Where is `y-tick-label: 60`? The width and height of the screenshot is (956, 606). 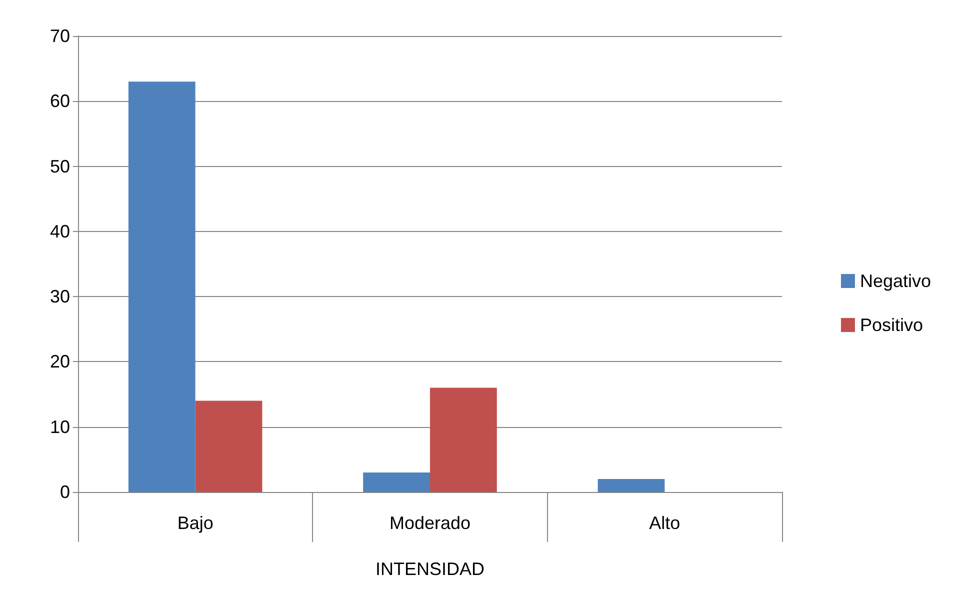 y-tick-label: 60 is located at coordinates (60, 101).